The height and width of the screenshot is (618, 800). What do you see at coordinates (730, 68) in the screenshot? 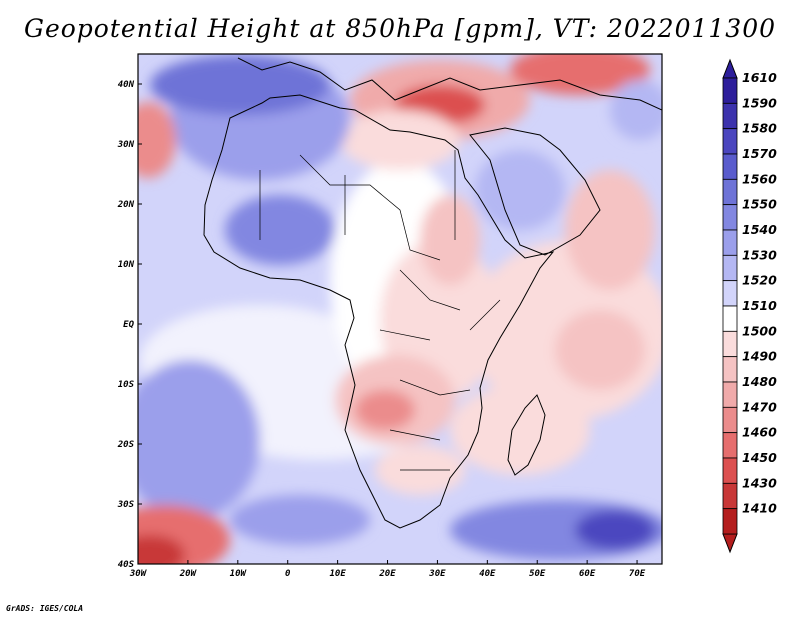
I see `colorbar-top-arrow` at bounding box center [730, 68].